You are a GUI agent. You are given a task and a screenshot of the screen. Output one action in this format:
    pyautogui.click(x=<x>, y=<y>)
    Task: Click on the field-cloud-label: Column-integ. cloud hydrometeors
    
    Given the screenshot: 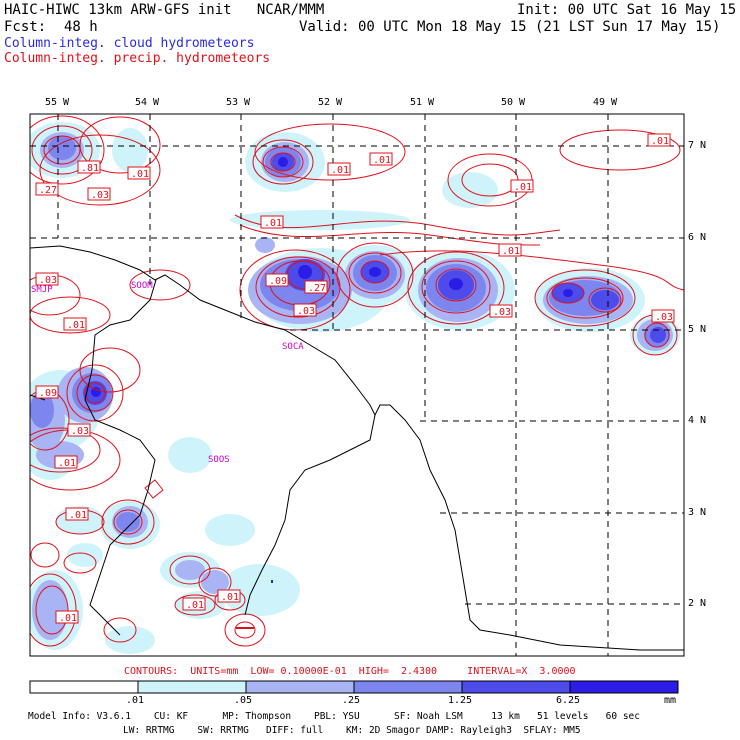 What is the action you would take?
    pyautogui.click(x=129, y=43)
    